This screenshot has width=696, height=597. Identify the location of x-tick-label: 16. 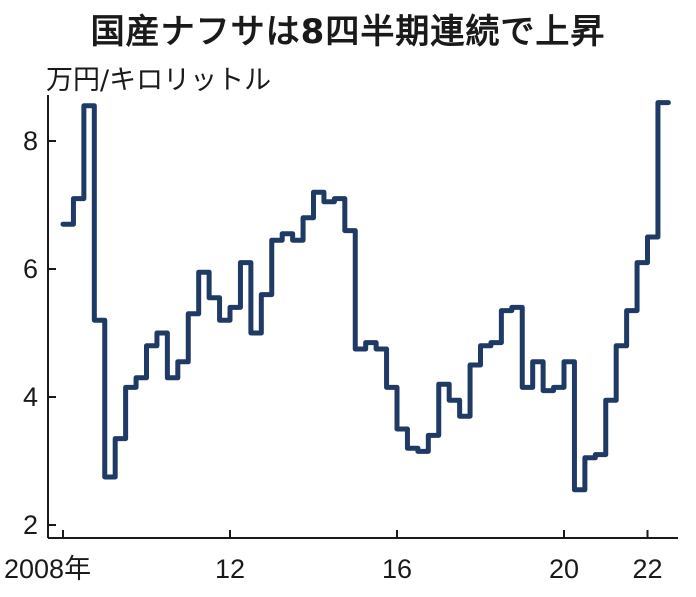
(397, 569).